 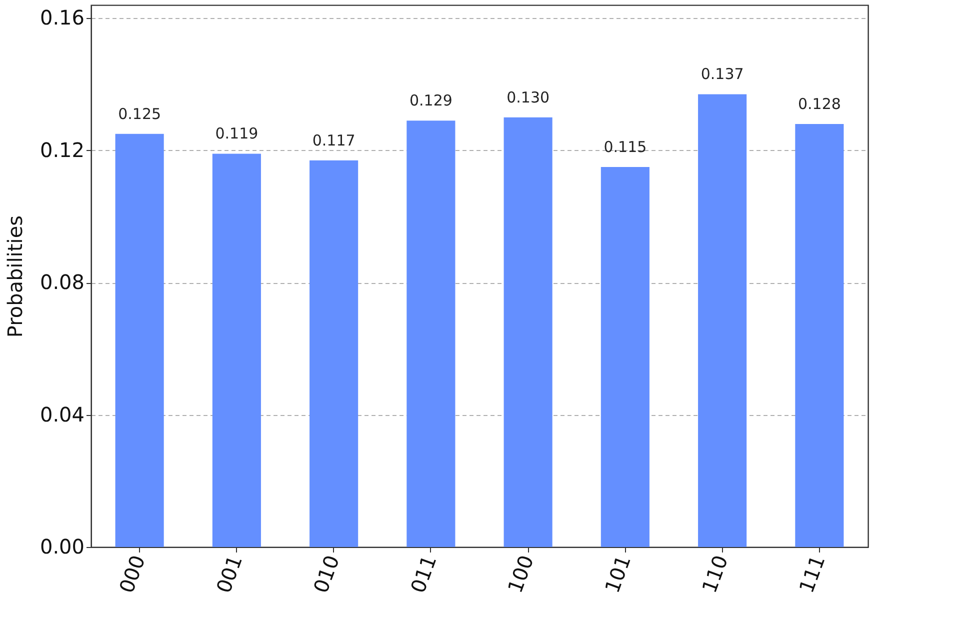 I want to click on data-label: 0.130, so click(x=528, y=97).